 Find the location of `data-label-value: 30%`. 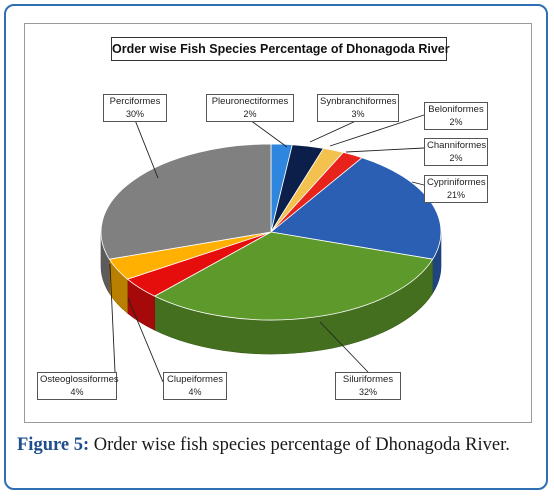

data-label-value: 30% is located at coordinates (134, 114).